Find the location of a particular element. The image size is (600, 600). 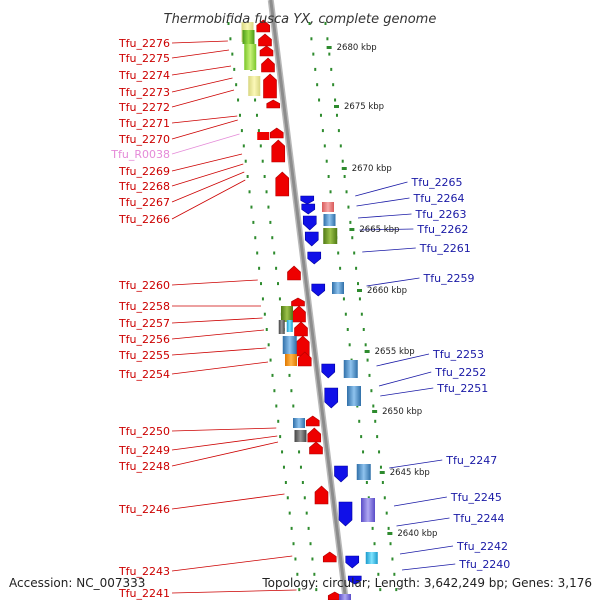

kbp-label: 2650 kbp is located at coordinates (402, 412).